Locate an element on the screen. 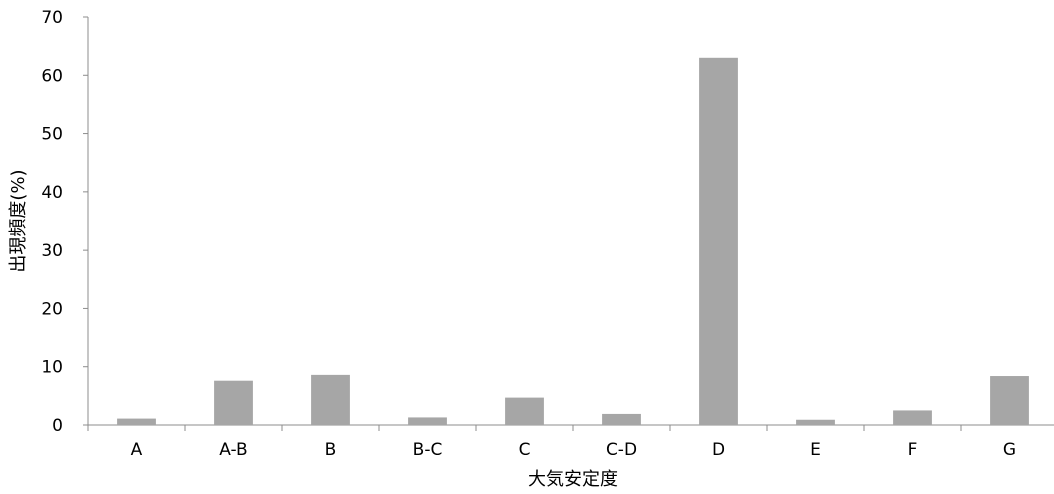 This screenshot has width=1054, height=494. x-tick-label: A is located at coordinates (137, 450).